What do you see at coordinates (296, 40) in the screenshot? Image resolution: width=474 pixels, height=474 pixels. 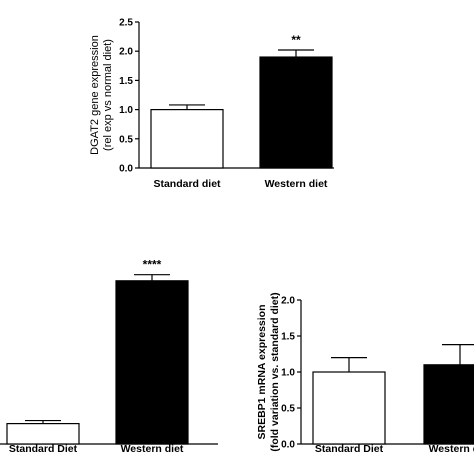 I see `significance-label: **` at bounding box center [296, 40].